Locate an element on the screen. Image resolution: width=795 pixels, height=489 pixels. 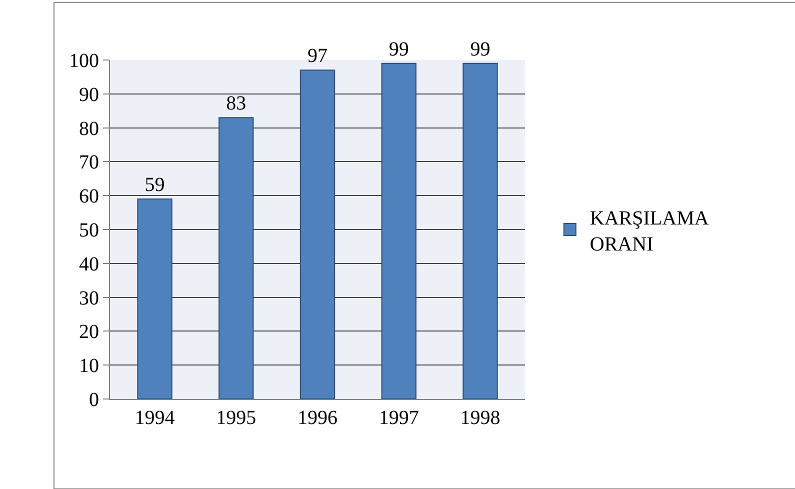
x-tick-label: 1998 is located at coordinates (480, 418).